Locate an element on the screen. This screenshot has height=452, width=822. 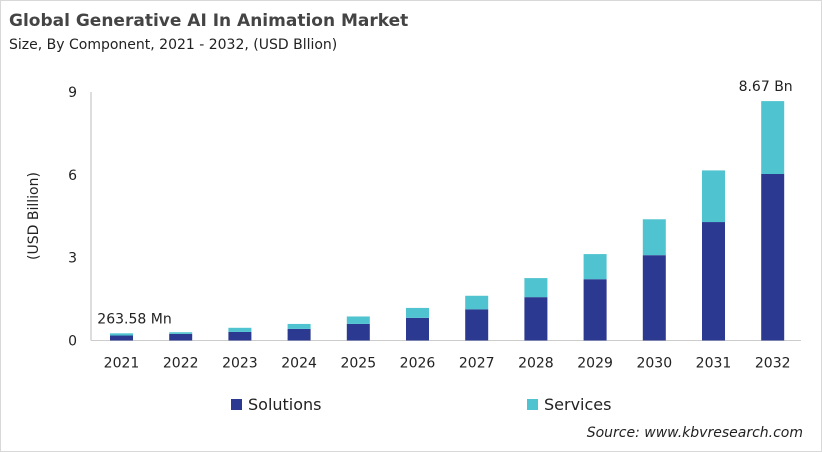
bar-services-2028 is located at coordinates (536, 288).